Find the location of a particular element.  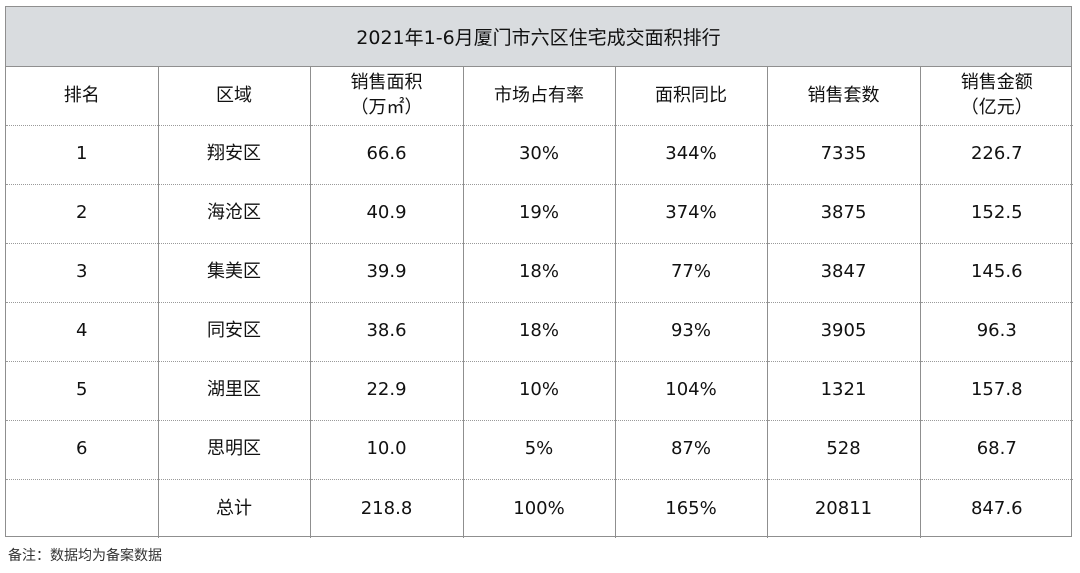

cell-sales-area: 38.6 is located at coordinates (387, 332).